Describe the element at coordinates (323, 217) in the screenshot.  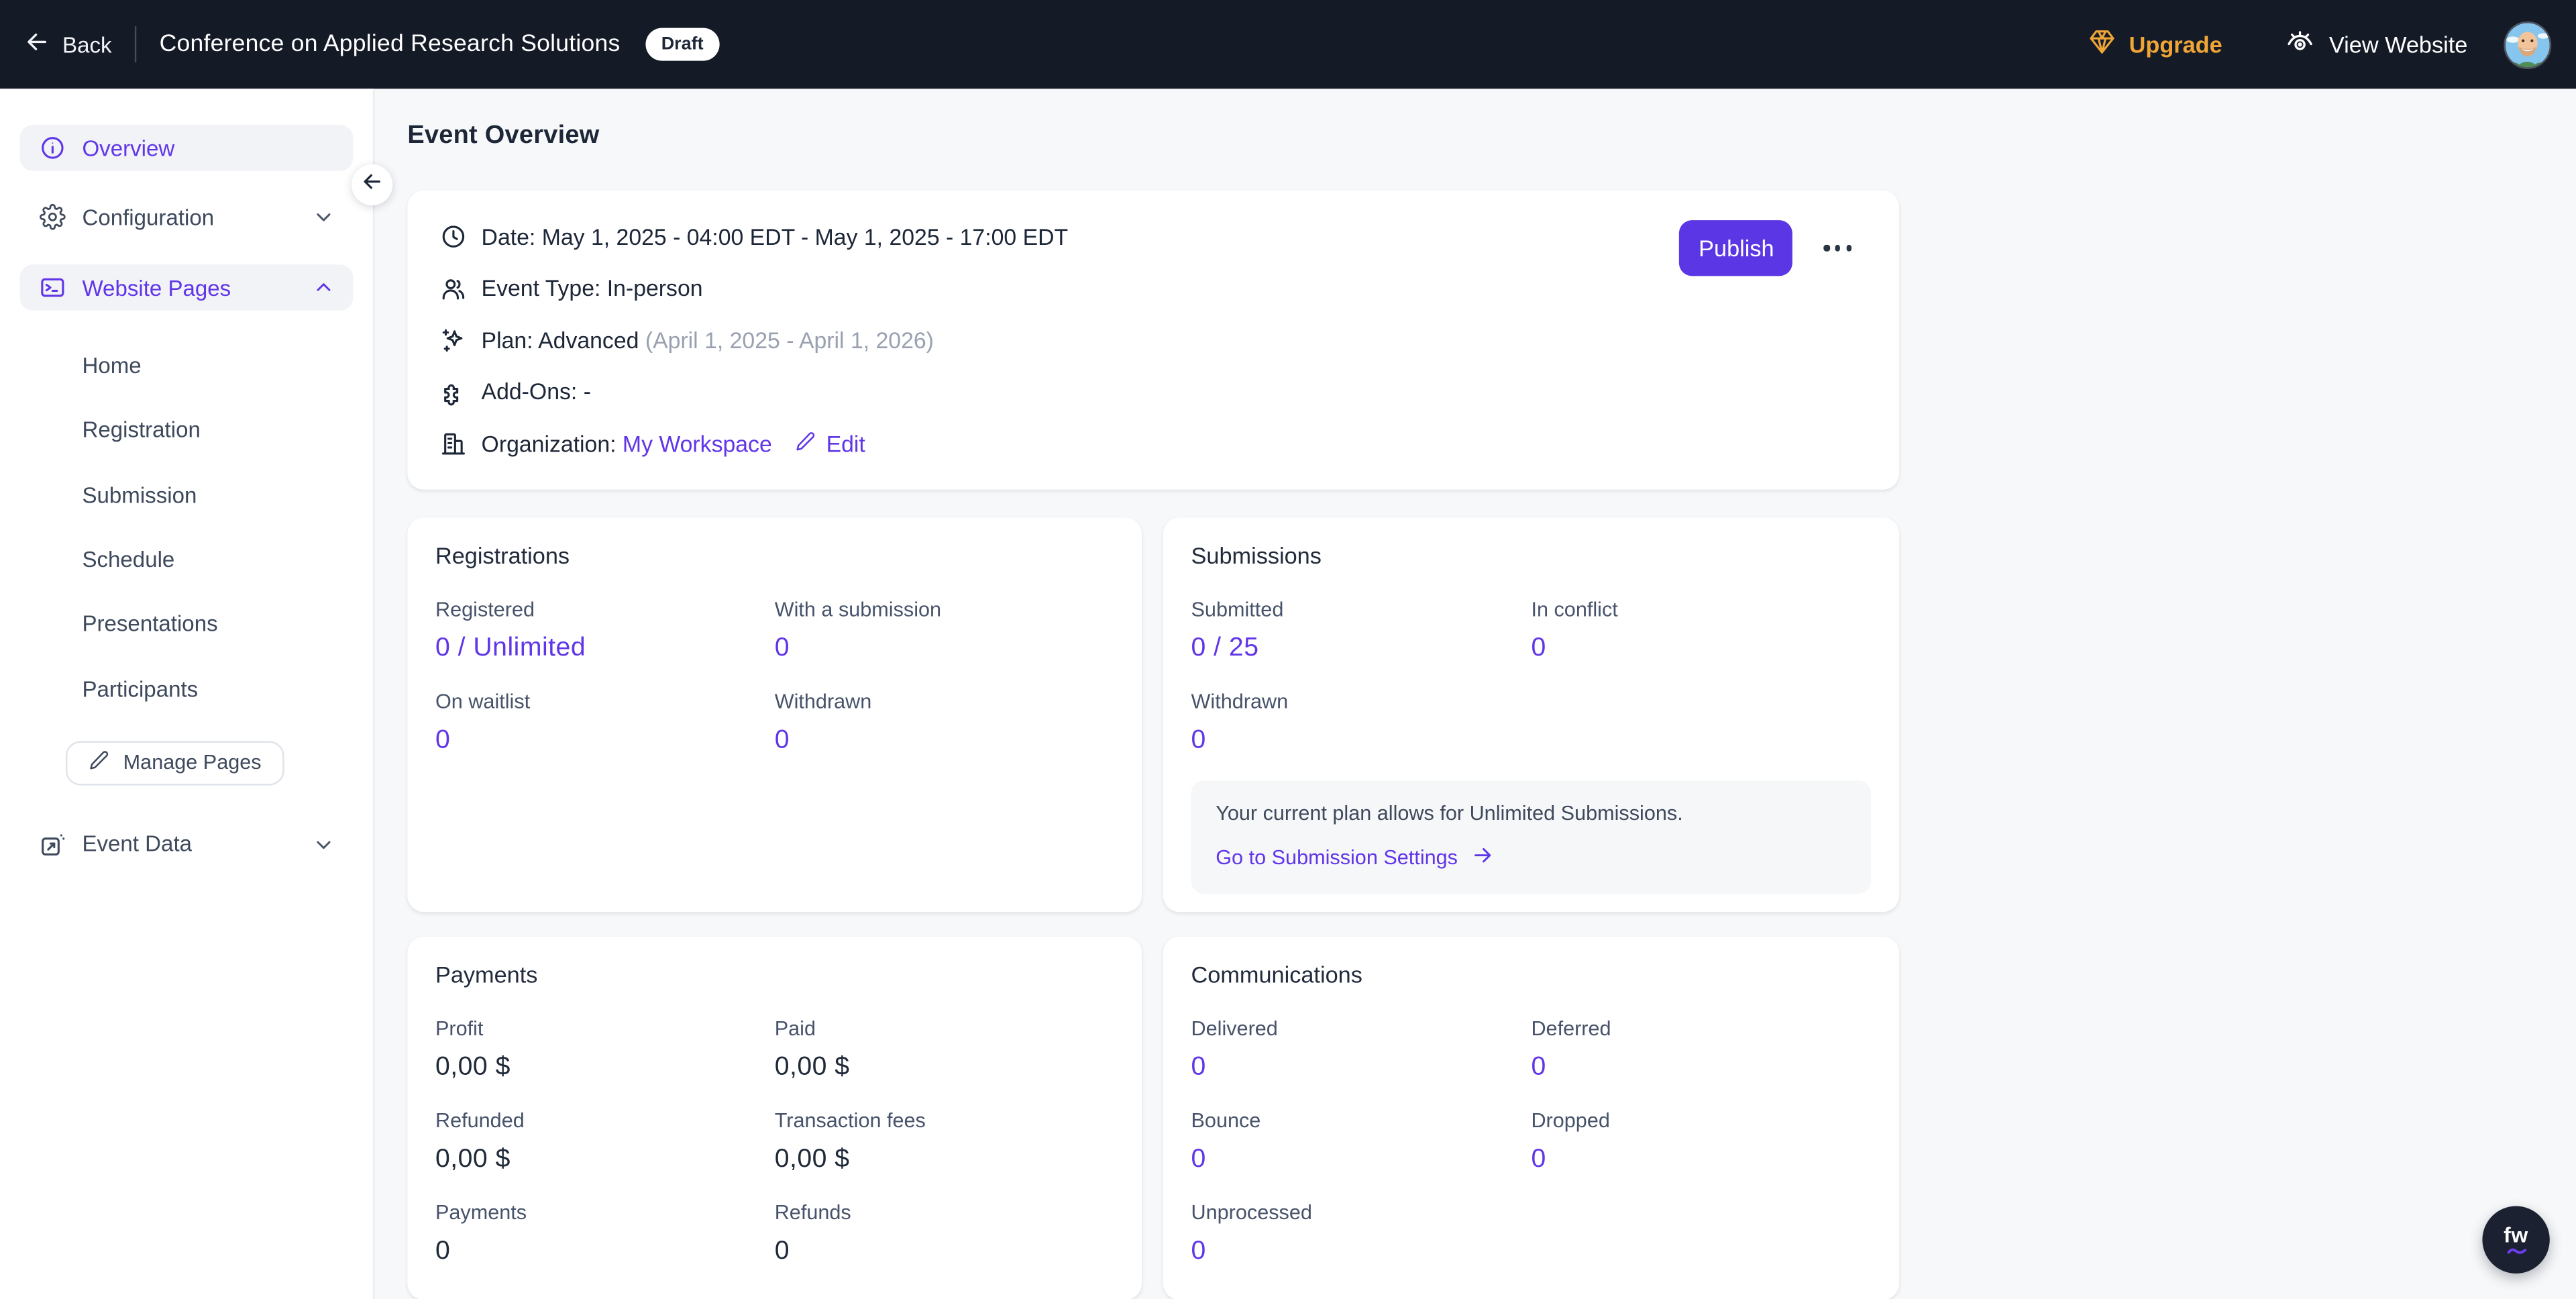
I see `chevron-down-icon` at that location.